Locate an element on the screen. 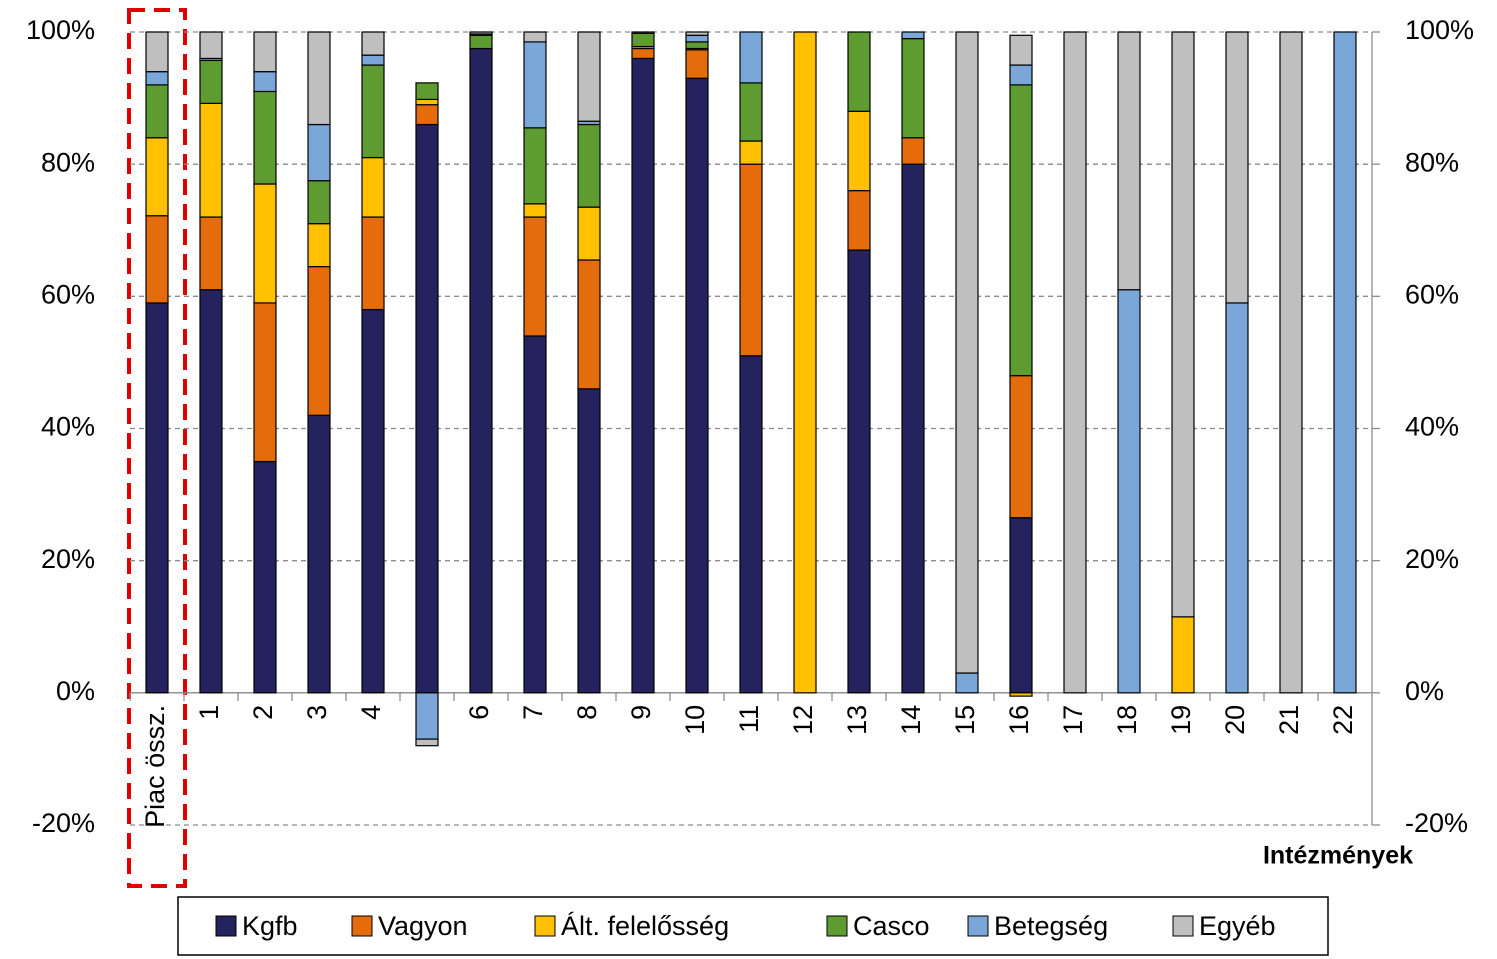 The width and height of the screenshot is (1497, 959). x-tick-label: 8 is located at coordinates (587, 712).